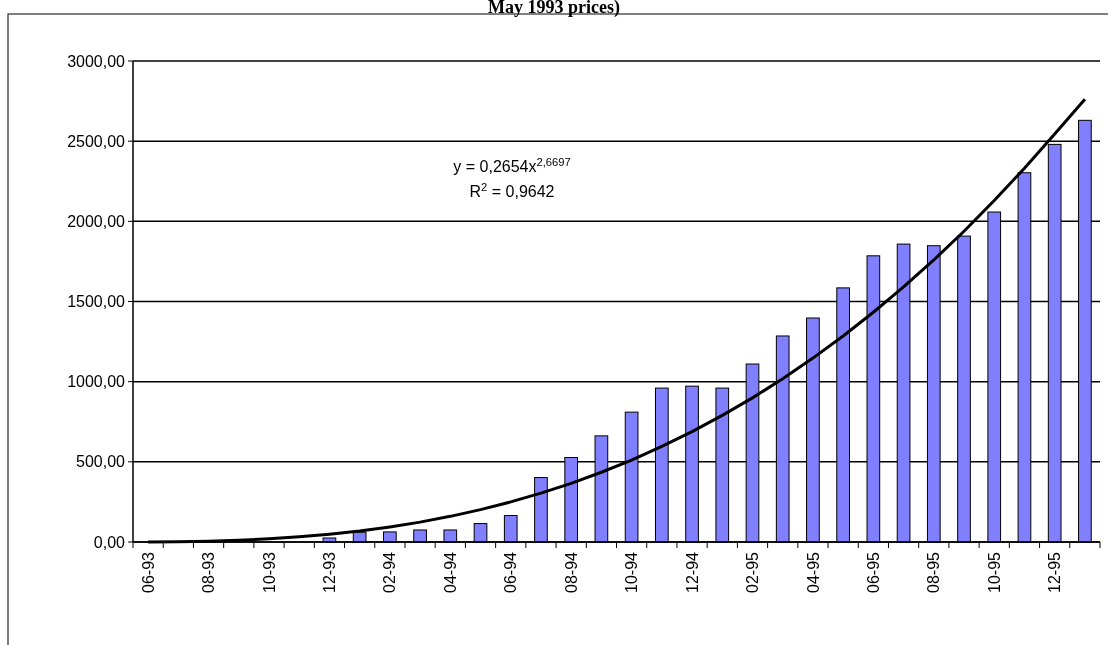  I want to click on x-tick-label: 06-93, so click(148, 572).